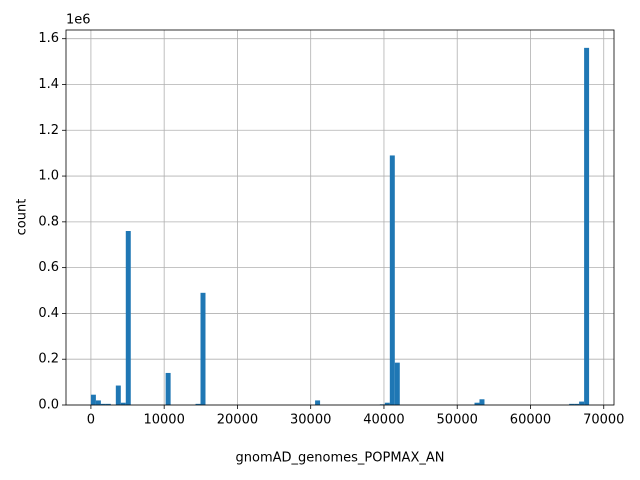  I want to click on y-tick-label: 1.4, so click(48, 84).